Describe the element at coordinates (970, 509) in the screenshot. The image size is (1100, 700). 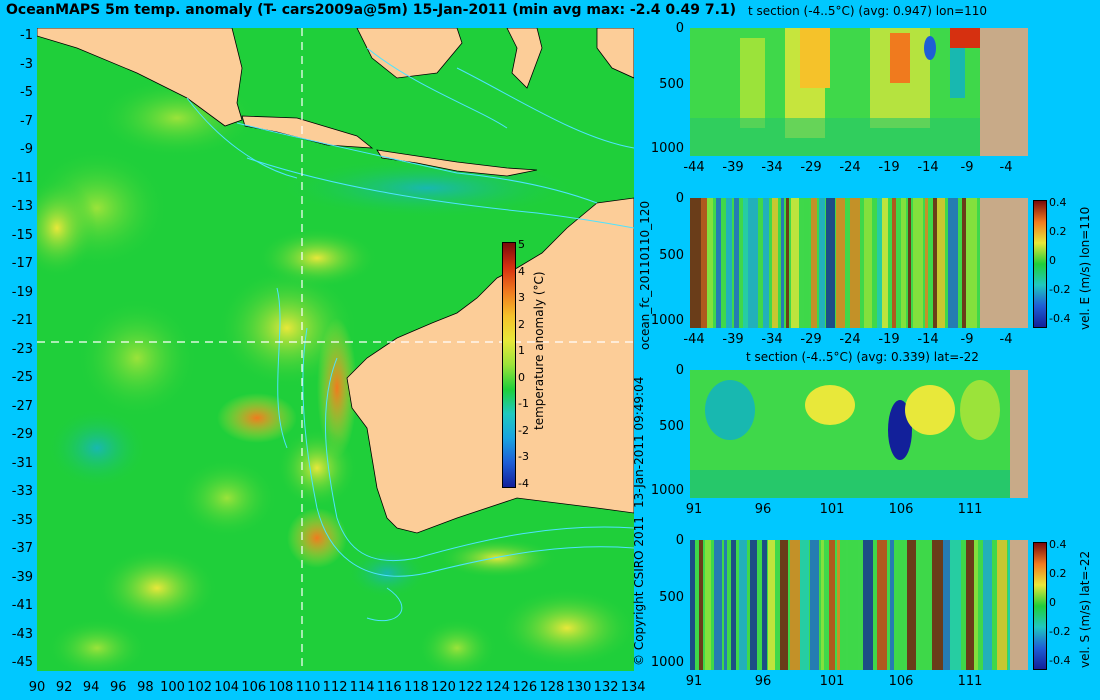
I see `panel-x-tick-label: 111` at that location.